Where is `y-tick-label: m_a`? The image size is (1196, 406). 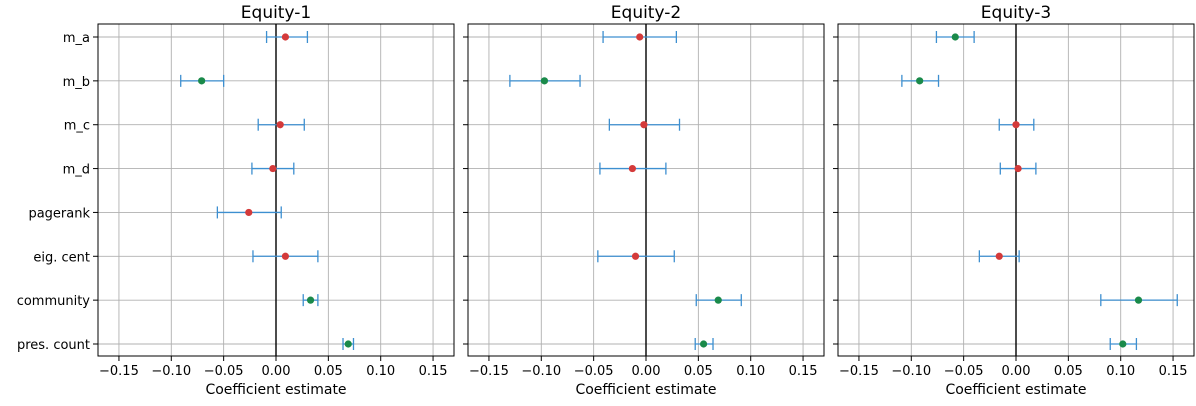
y-tick-label: m_a is located at coordinates (76, 38).